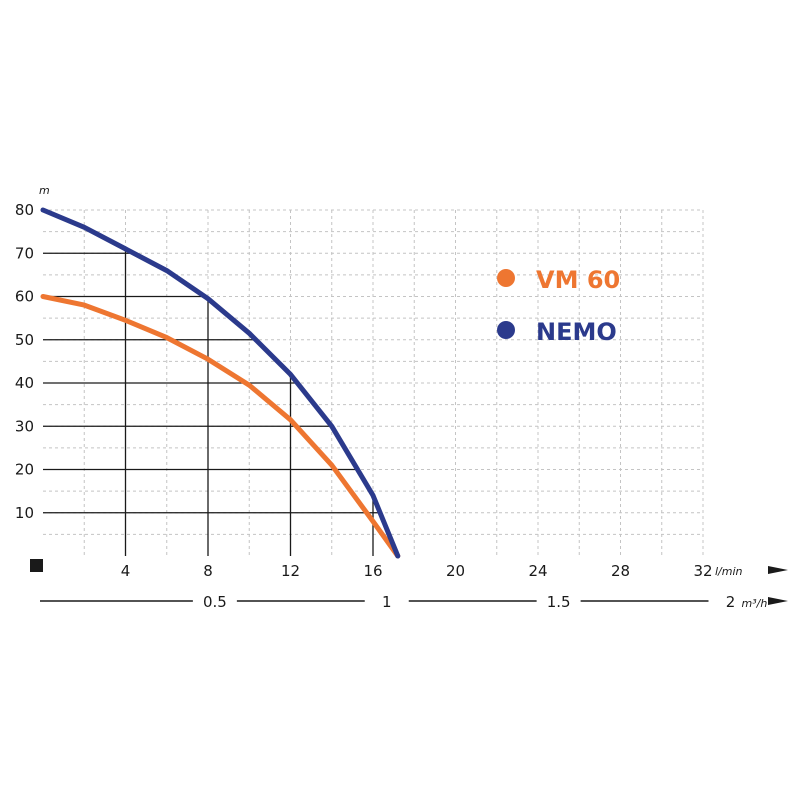 The width and height of the screenshot is (800, 800). Describe the element at coordinates (215, 602) in the screenshot. I see `x2-tick-label: 0.5` at that location.